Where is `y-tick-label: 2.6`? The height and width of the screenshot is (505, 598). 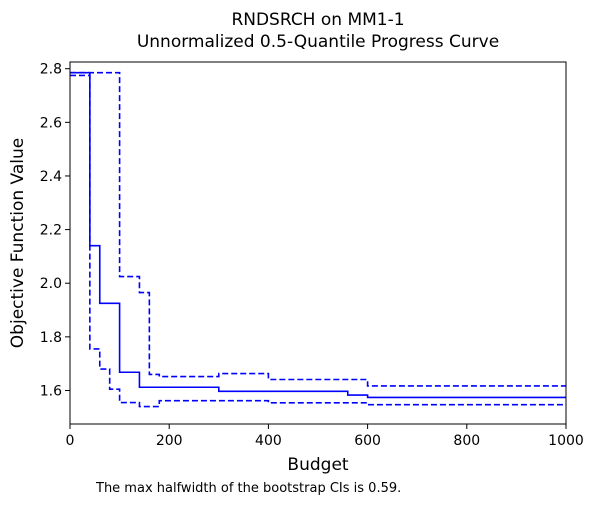 y-tick-label: 2.6 is located at coordinates (51, 123).